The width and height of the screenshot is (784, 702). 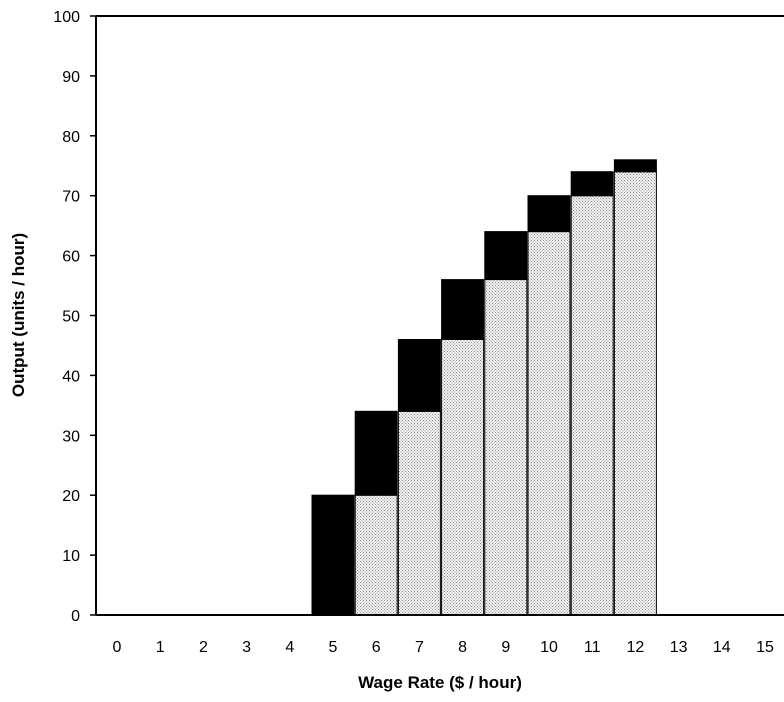 What do you see at coordinates (679, 647) in the screenshot?
I see `x-tick-label: 13` at bounding box center [679, 647].